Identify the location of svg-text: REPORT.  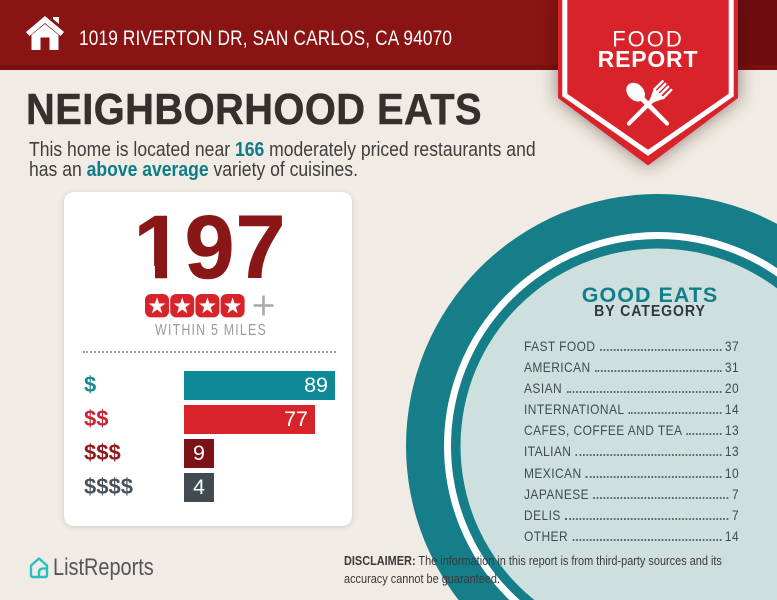
(648, 59).